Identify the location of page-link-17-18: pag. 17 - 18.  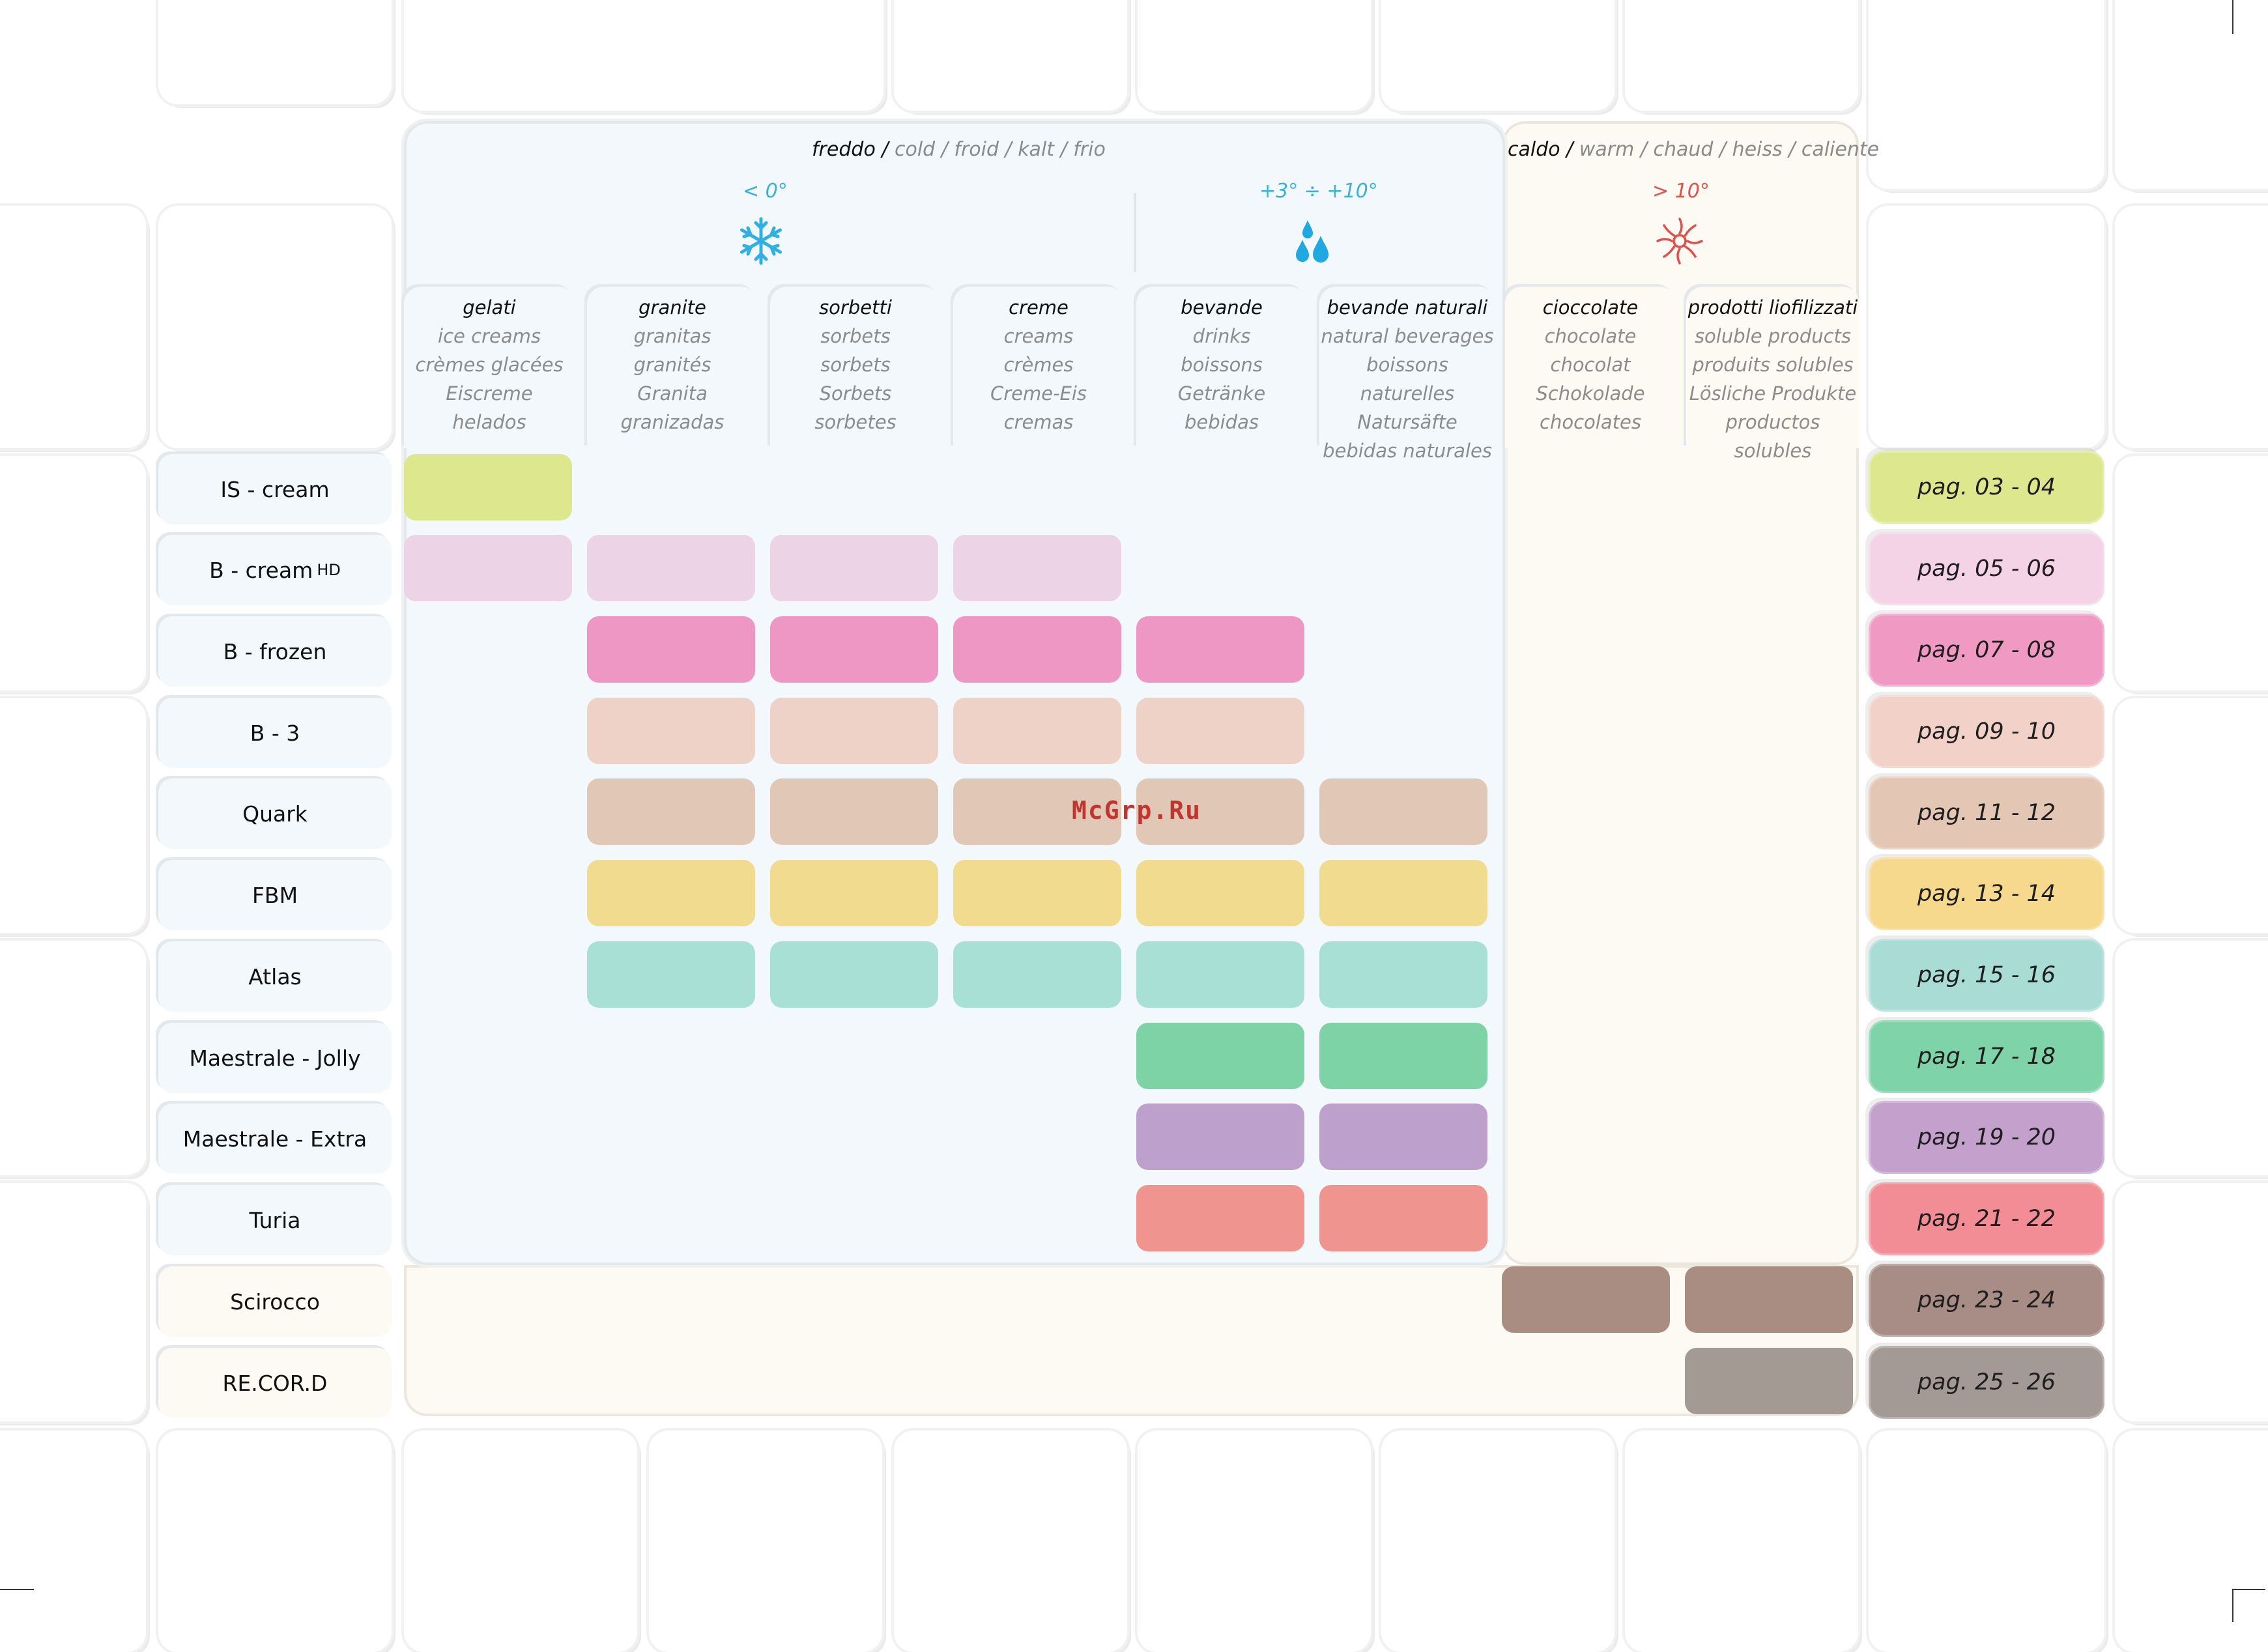
(1986, 1056).